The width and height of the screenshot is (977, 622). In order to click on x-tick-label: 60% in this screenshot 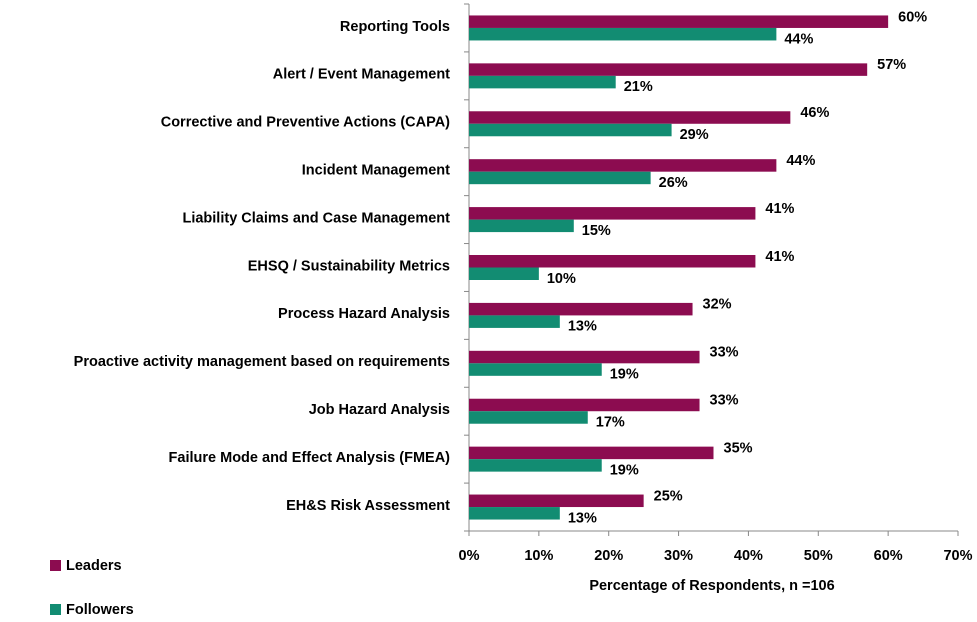, I will do `click(888, 556)`.